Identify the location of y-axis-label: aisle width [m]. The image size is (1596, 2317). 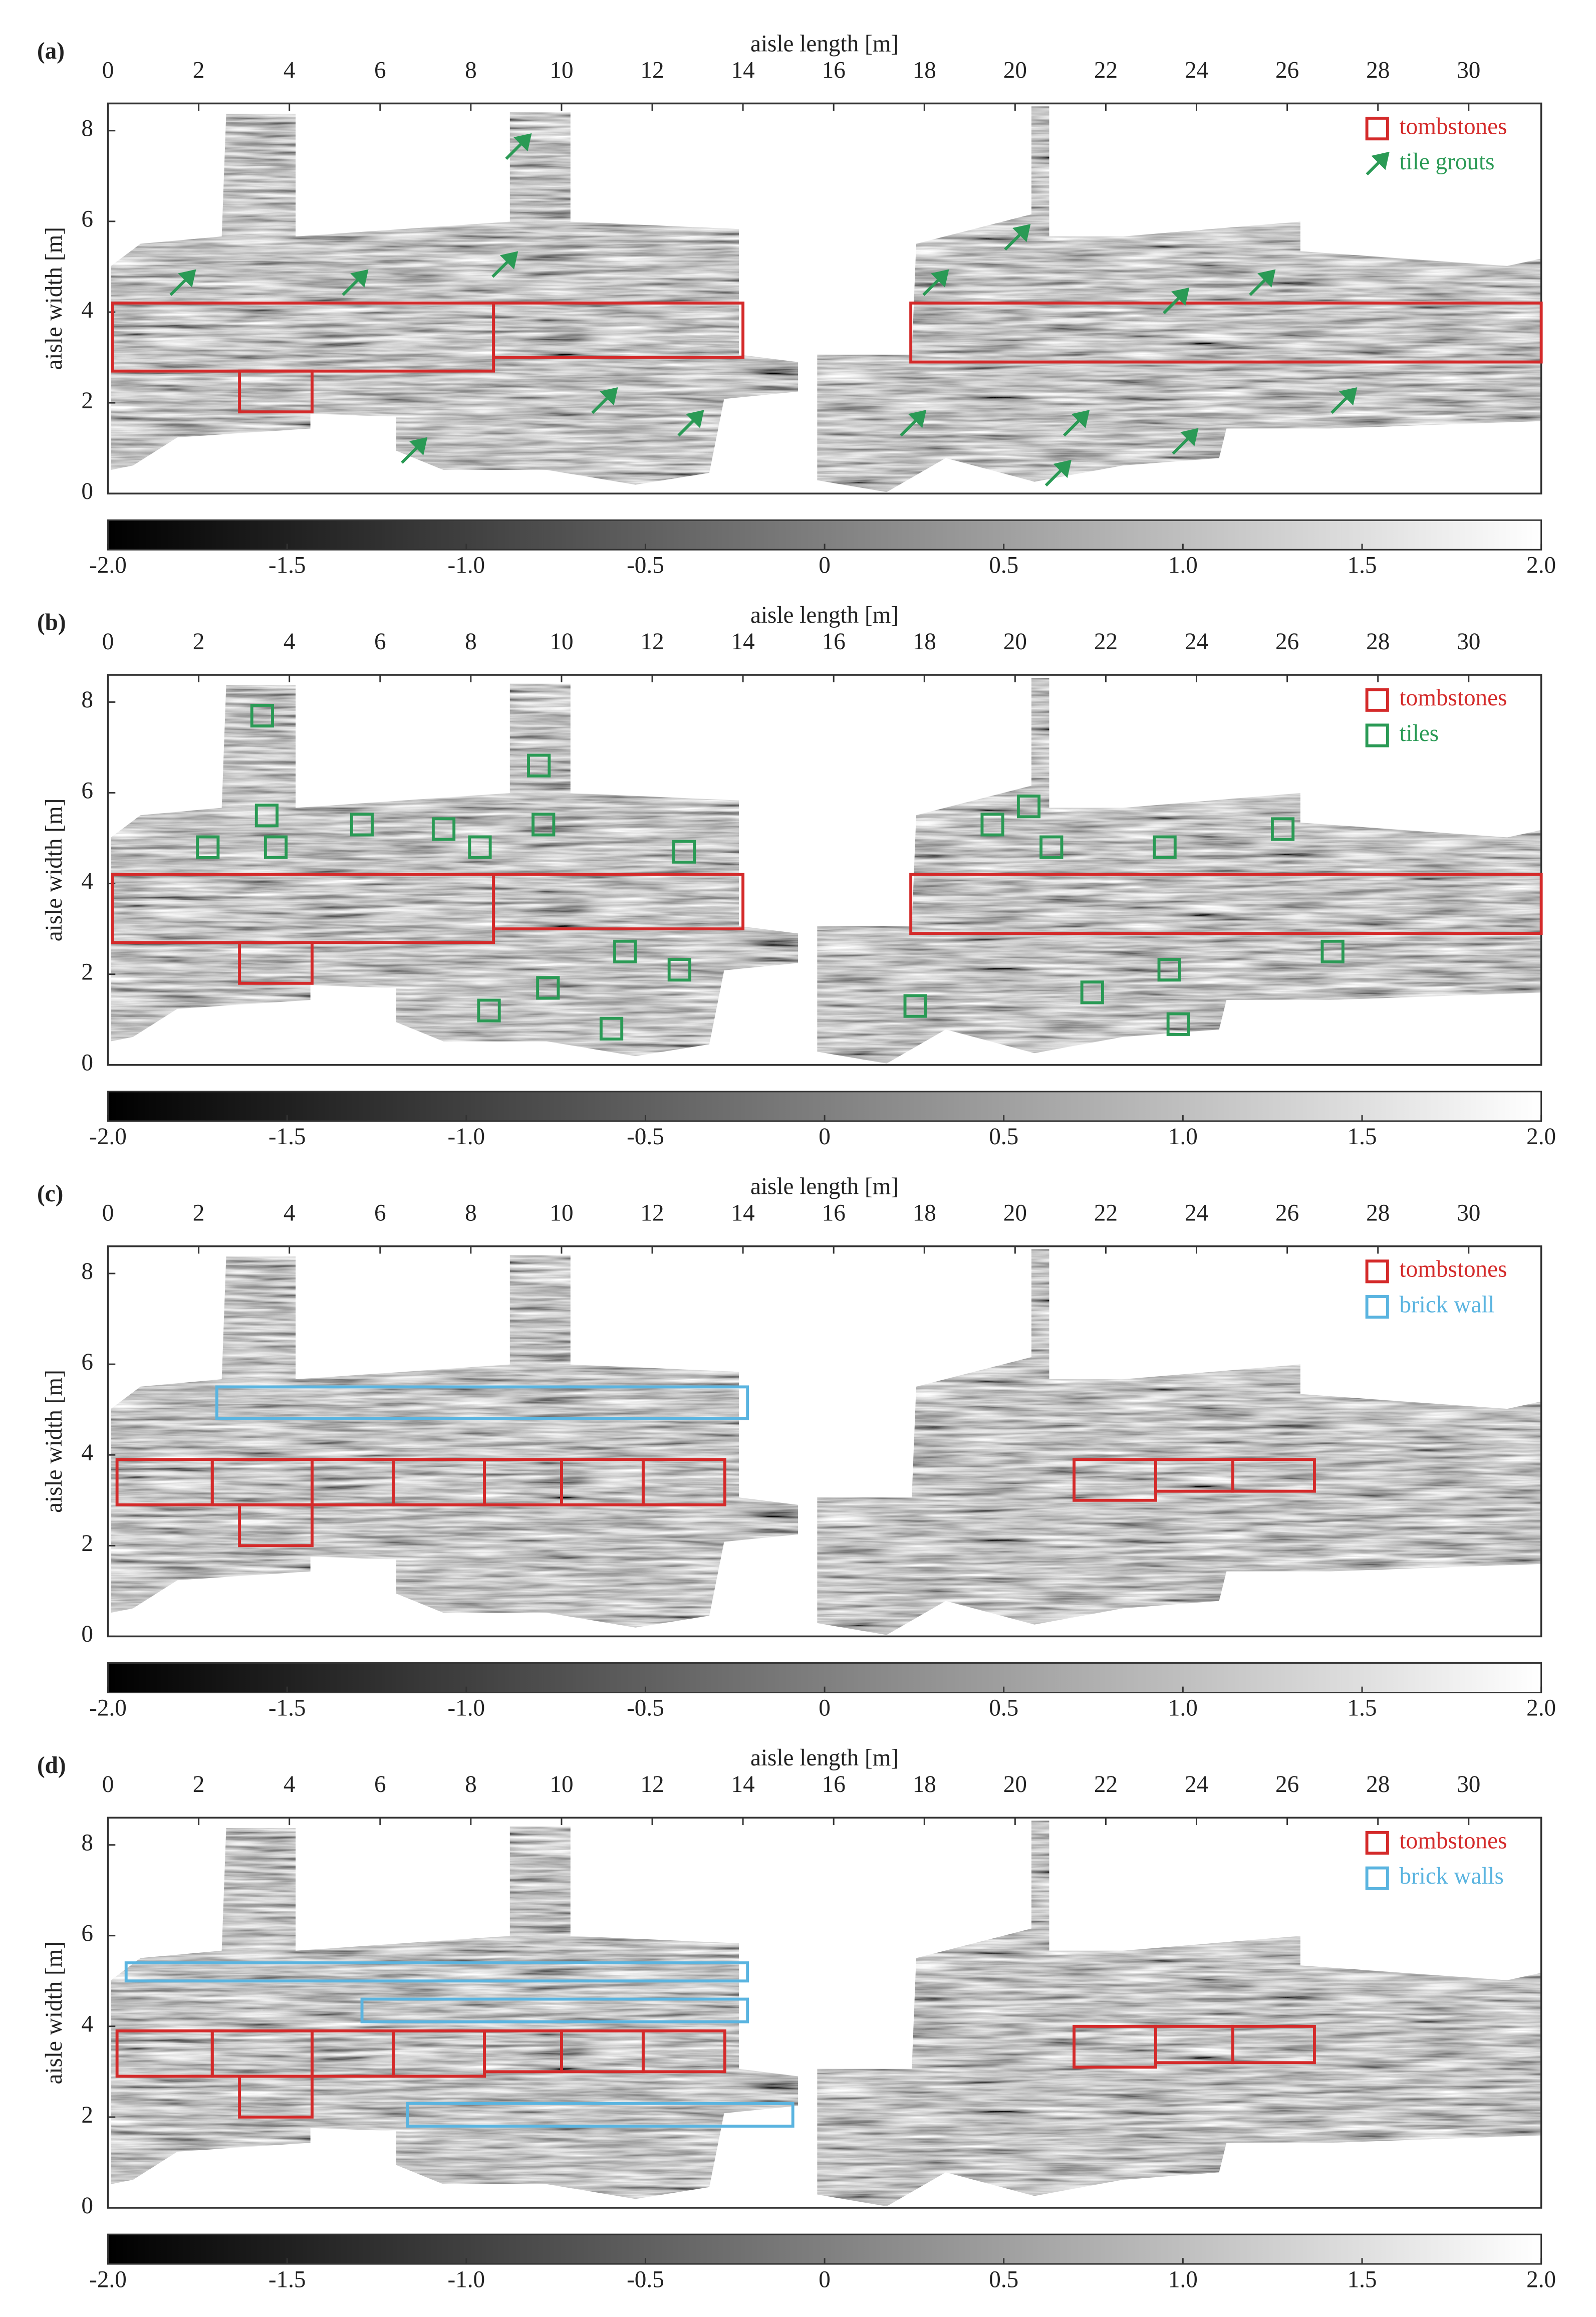
(54, 298).